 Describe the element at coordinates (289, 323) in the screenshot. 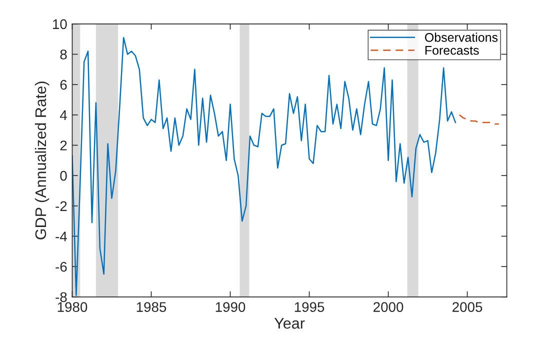

I see `x-axis-title: Year` at that location.